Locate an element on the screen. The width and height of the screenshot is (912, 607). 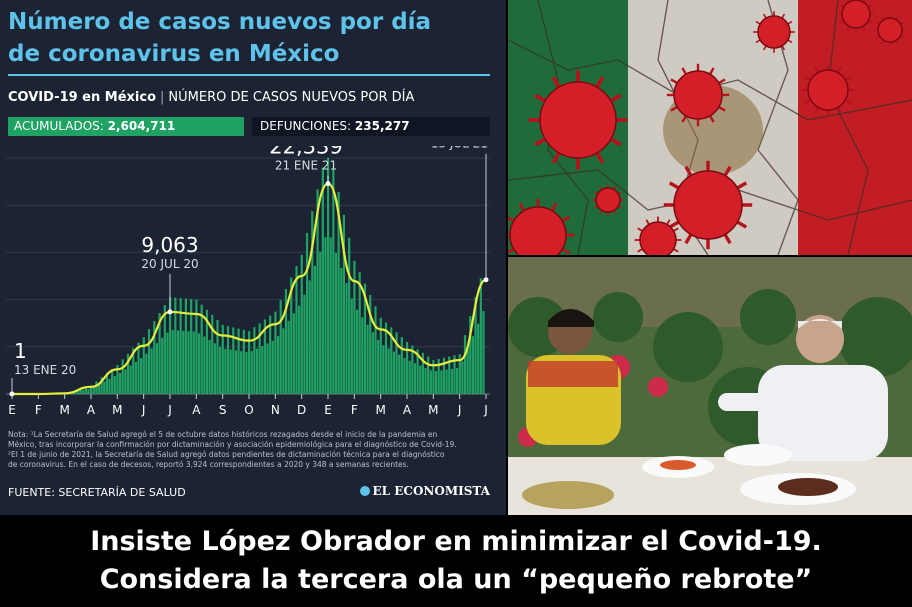
brand-name: EL ECONOMISTA is located at coordinates (431, 491).